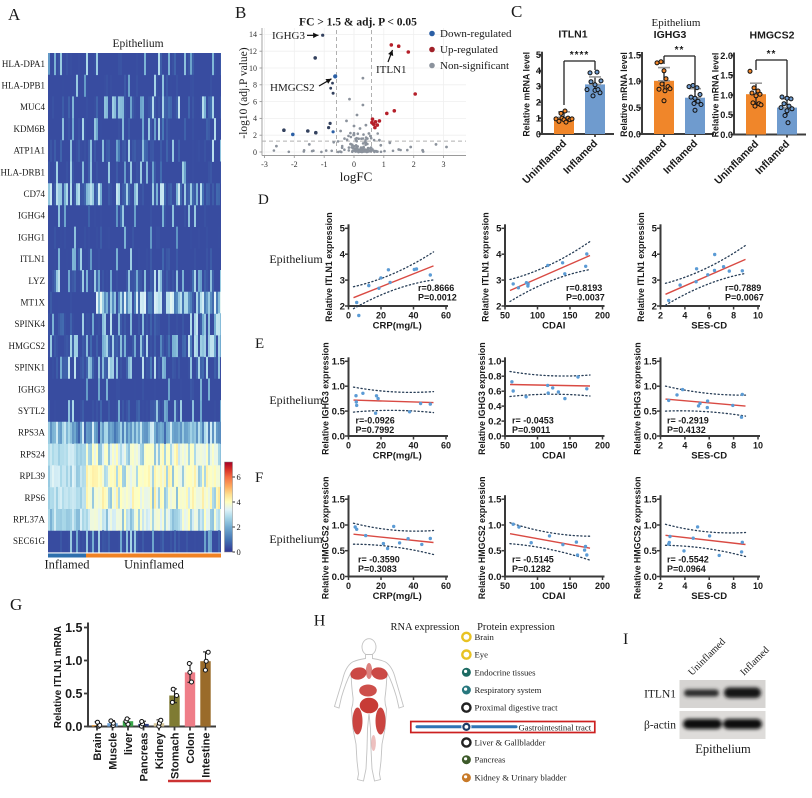 Image resolution: width=812 pixels, height=798 pixels. Describe the element at coordinates (29, 151) in the screenshot. I see `svg-text: ATP1A1` at that location.